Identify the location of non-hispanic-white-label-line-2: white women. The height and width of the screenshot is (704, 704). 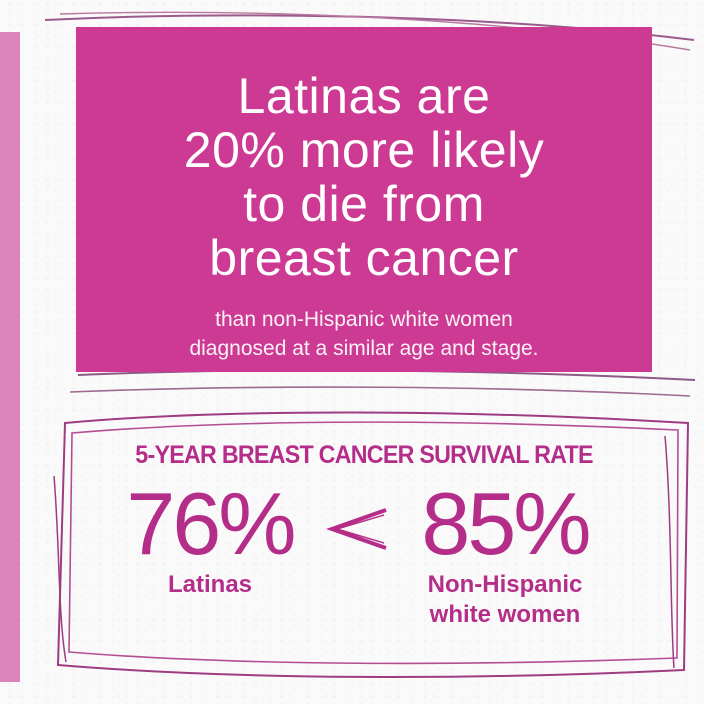
(505, 614).